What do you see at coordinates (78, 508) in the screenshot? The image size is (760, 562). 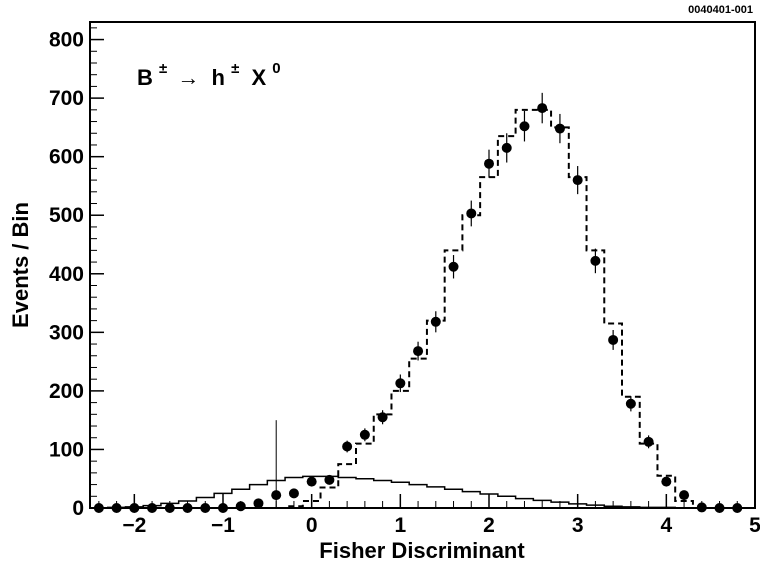 I see `y-tick-label: 0` at bounding box center [78, 508].